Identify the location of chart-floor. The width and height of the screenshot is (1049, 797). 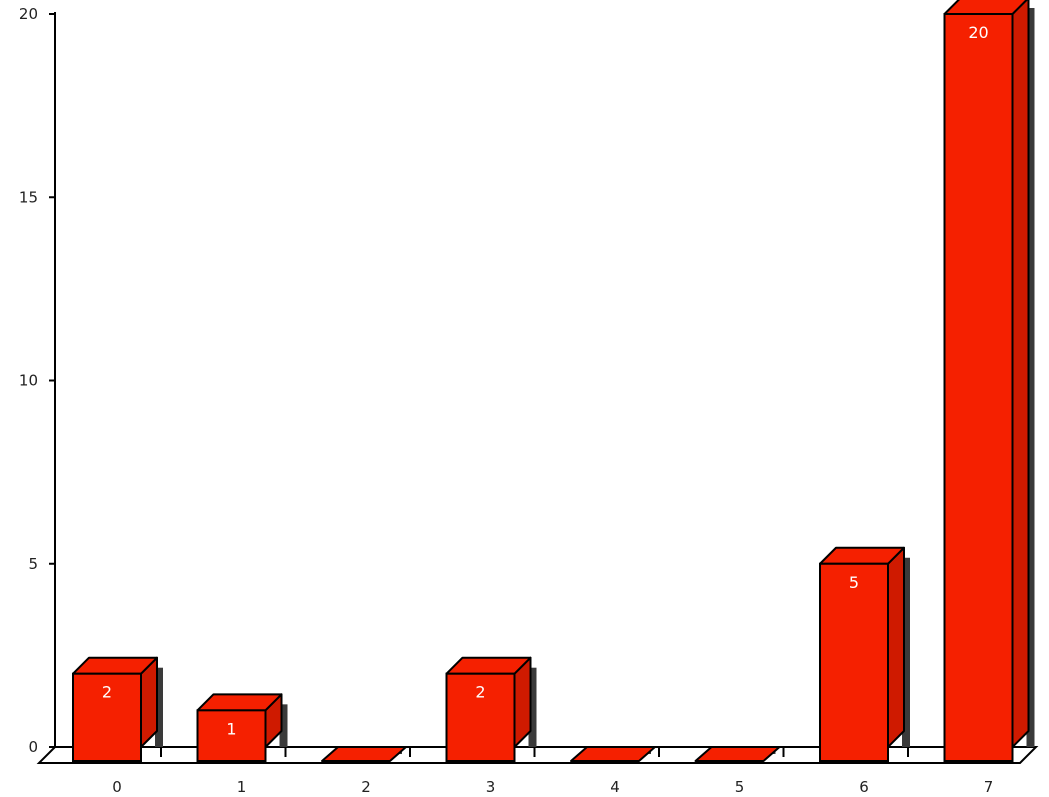
(537, 755).